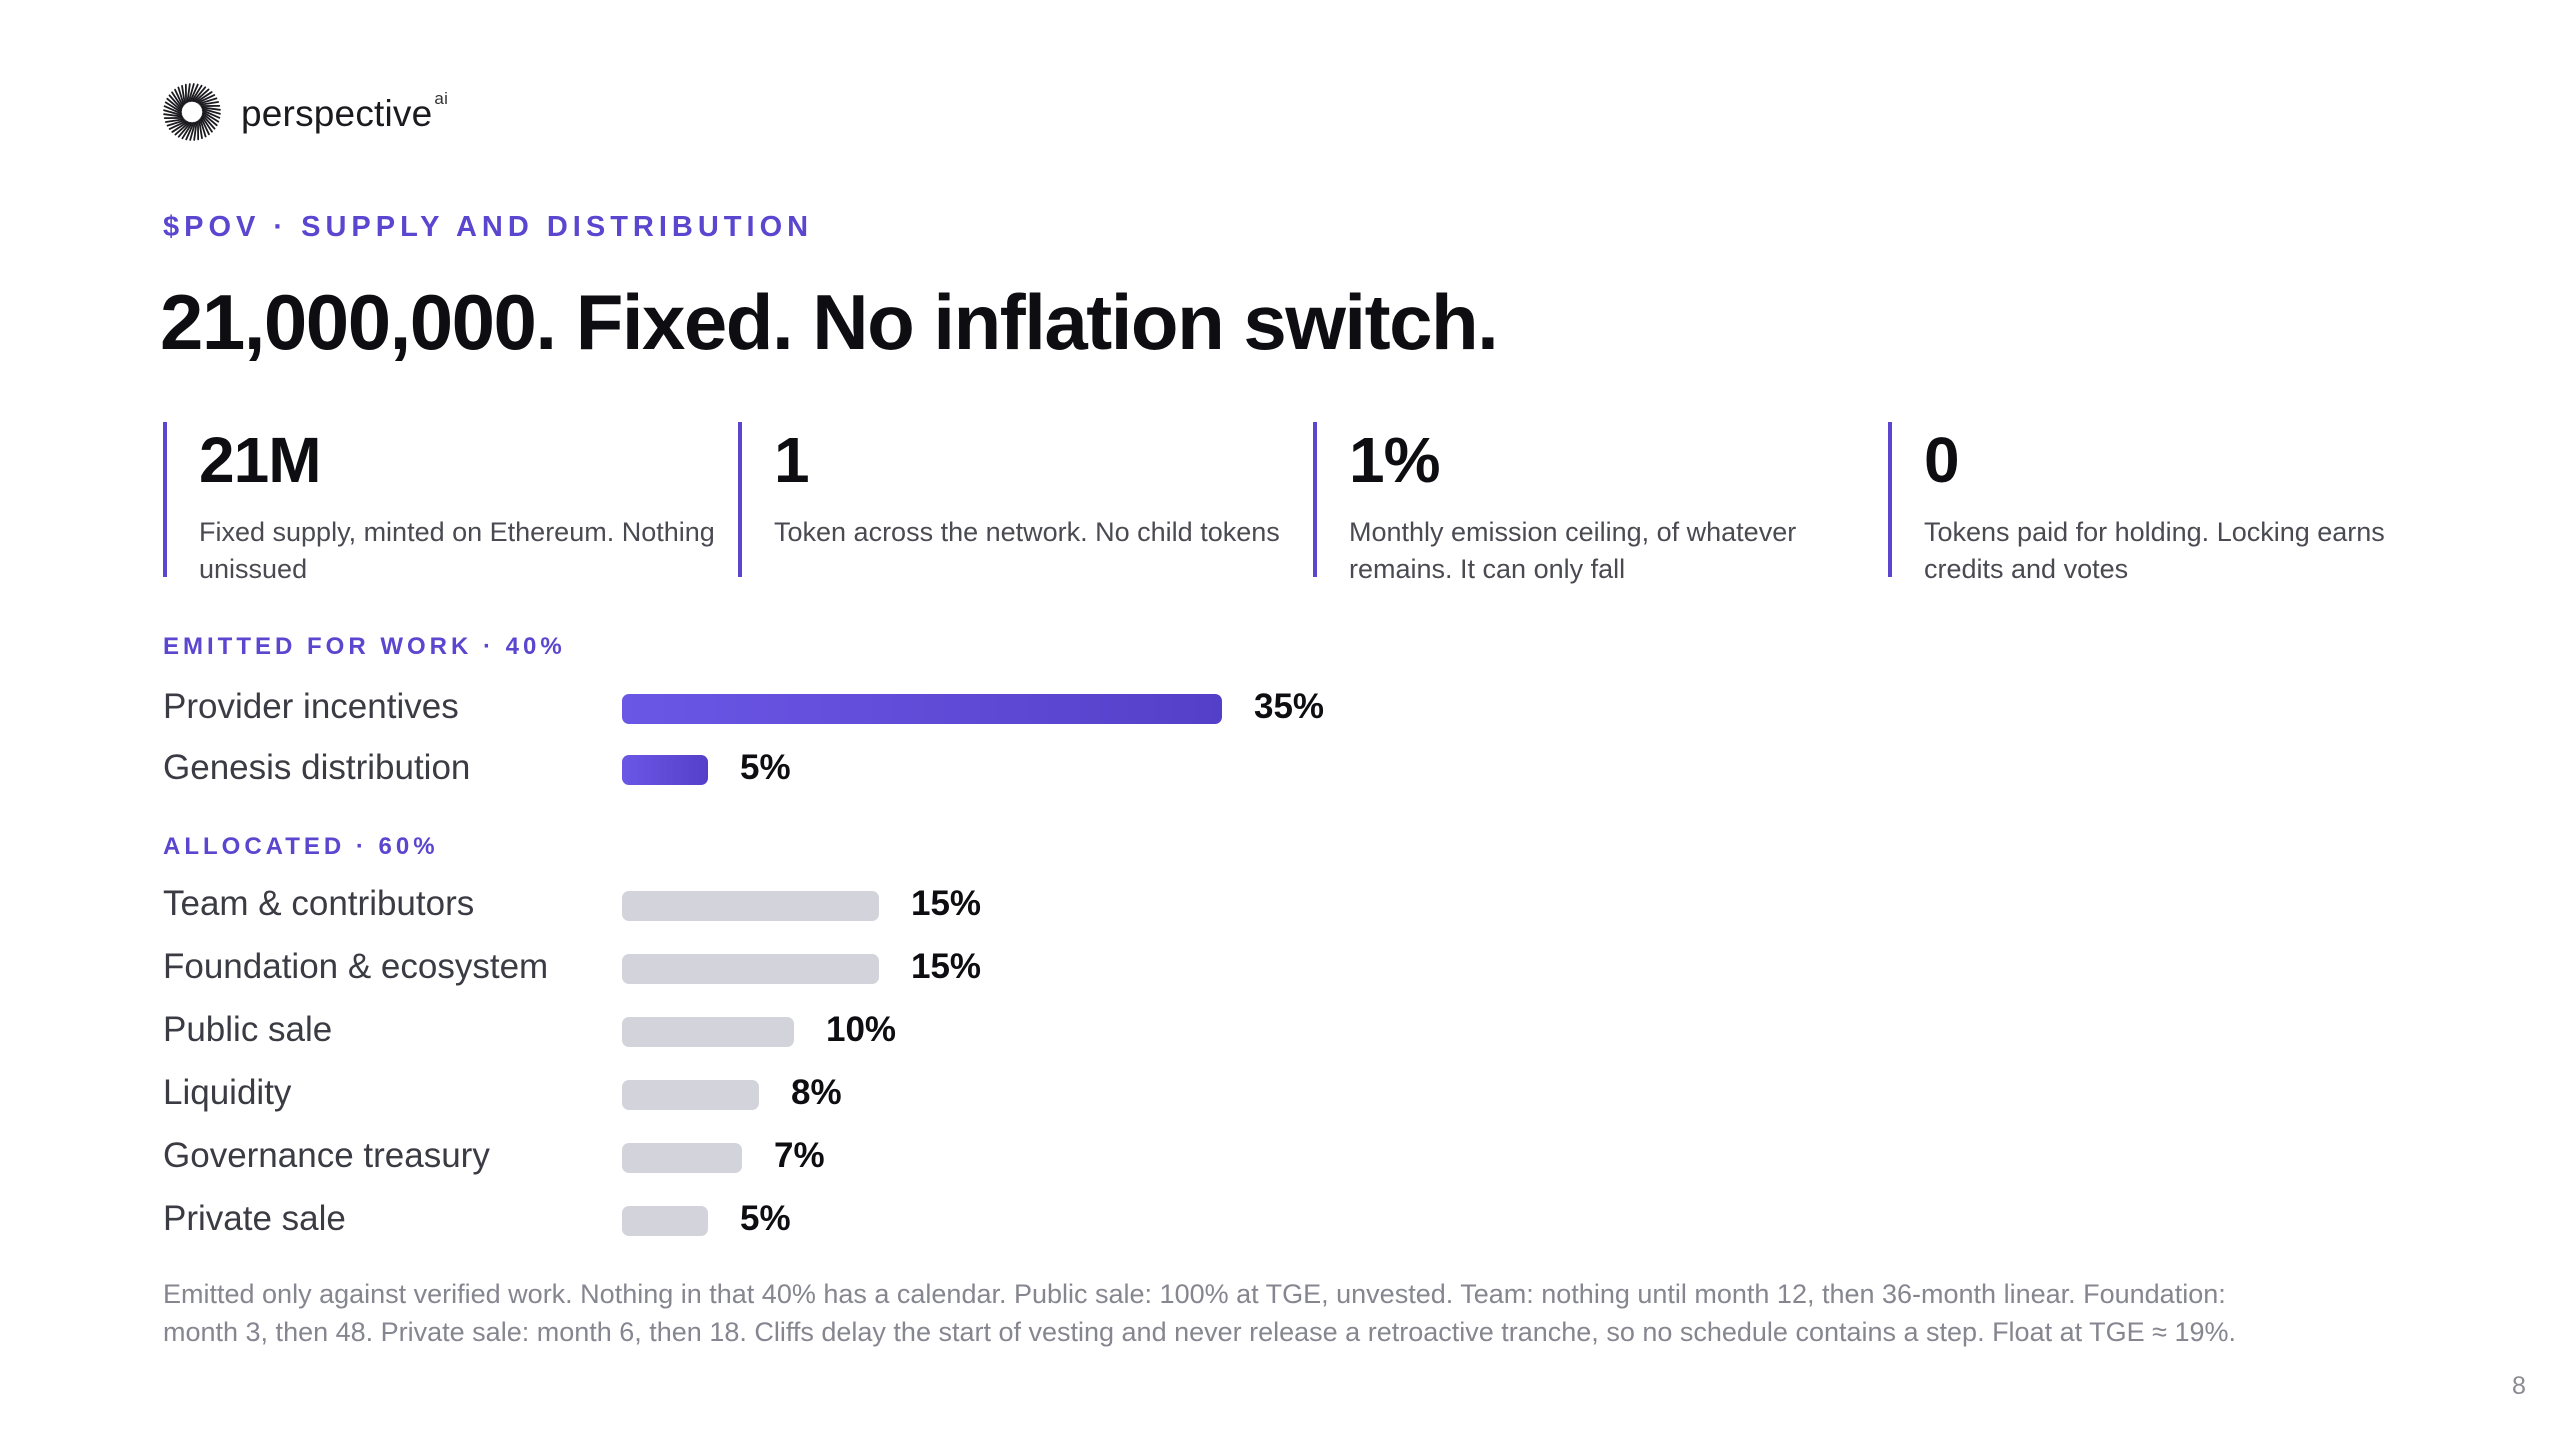 The image size is (2560, 1440). What do you see at coordinates (913, 1156) in the screenshot?
I see `bar-row: Governance treasury 7%` at bounding box center [913, 1156].